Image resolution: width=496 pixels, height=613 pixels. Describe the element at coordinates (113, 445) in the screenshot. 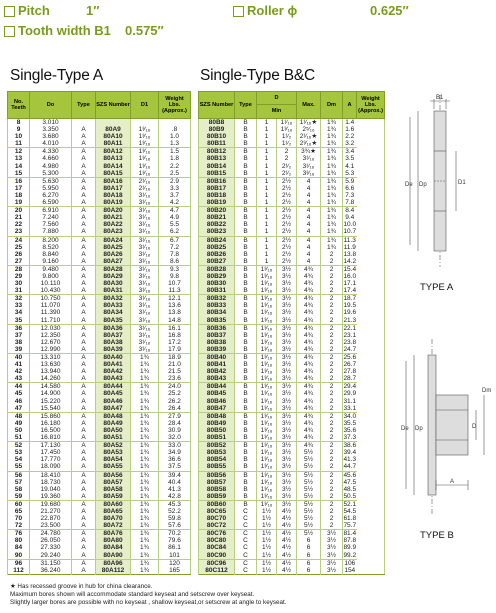

I see `table-cell: 80A52` at that location.